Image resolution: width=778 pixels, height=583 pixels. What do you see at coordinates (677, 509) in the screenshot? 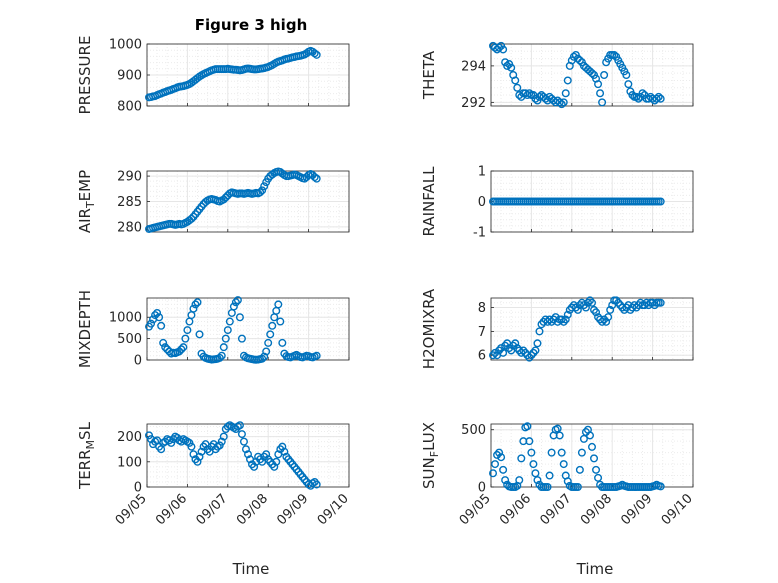
I see `x-tick-label: 09/10` at bounding box center [677, 509].